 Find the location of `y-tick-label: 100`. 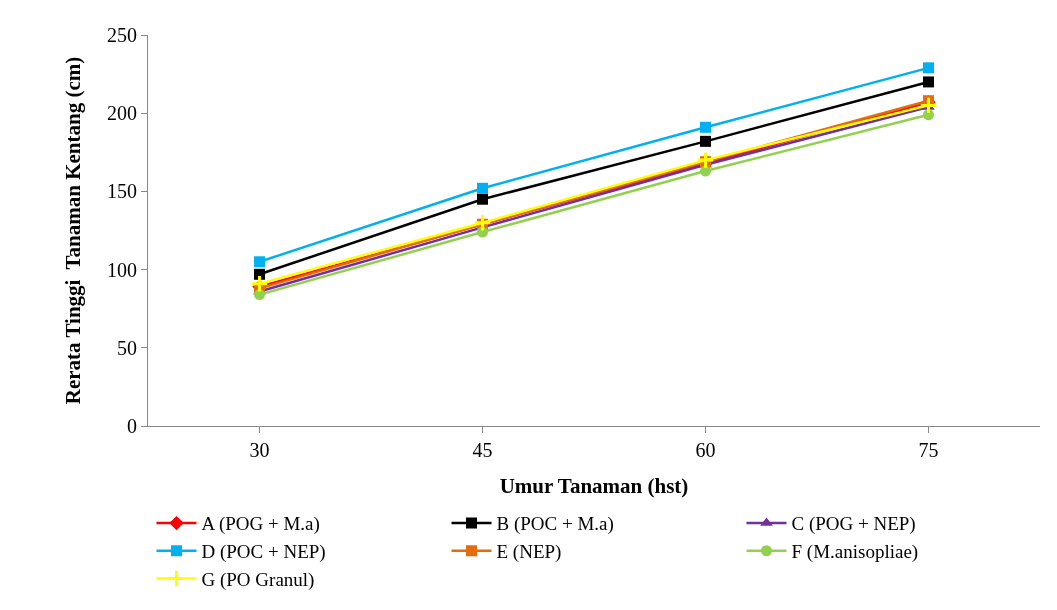

y-tick-label: 100 is located at coordinates (122, 269).